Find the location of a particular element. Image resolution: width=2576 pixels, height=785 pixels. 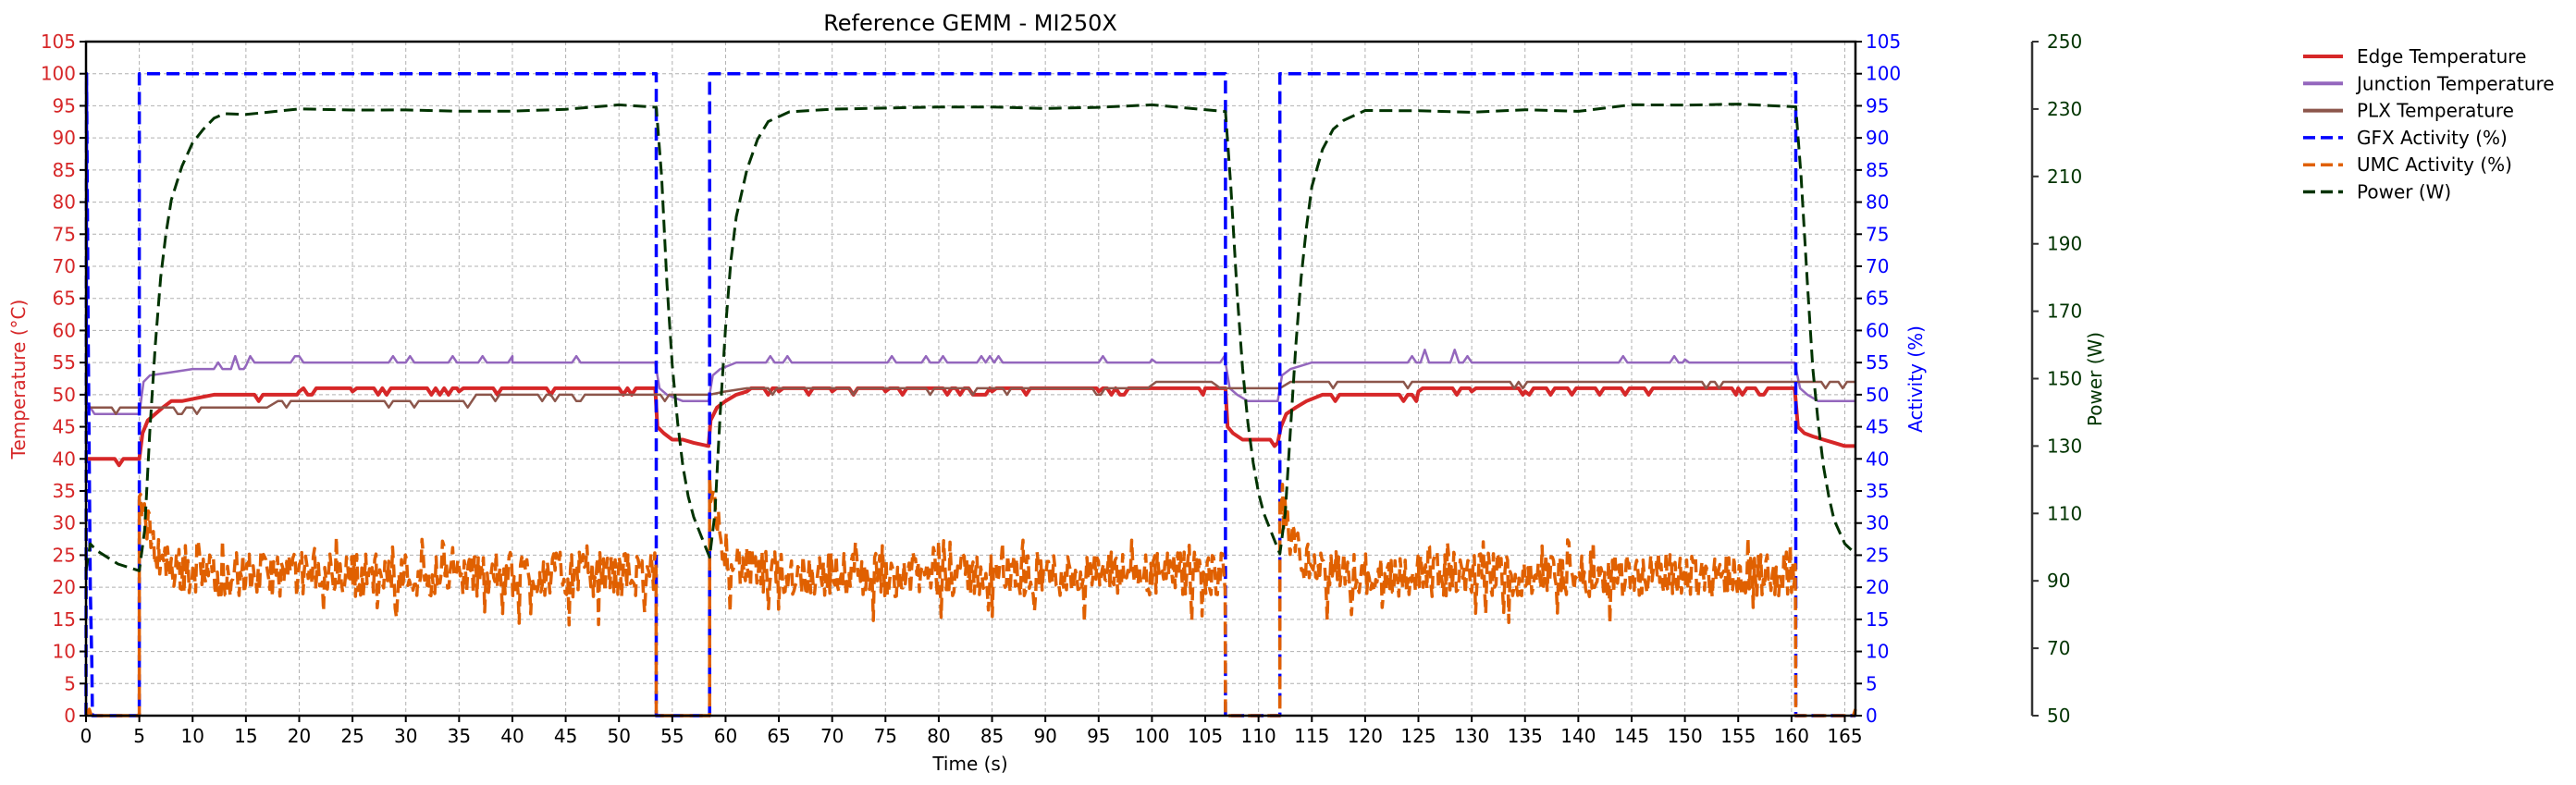

right-axis-title: Activity (%) is located at coordinates (1915, 379).